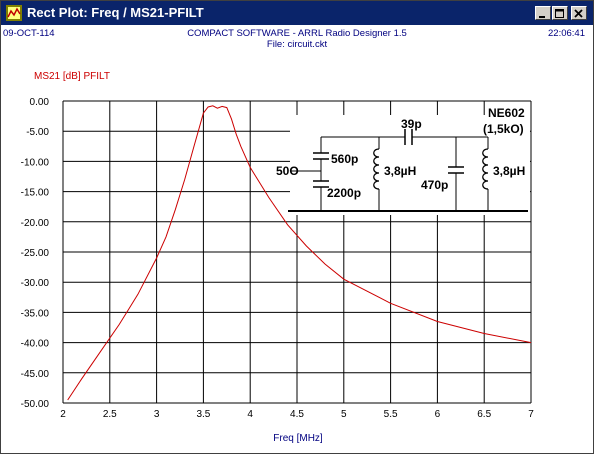  I want to click on close-button, so click(579, 13).